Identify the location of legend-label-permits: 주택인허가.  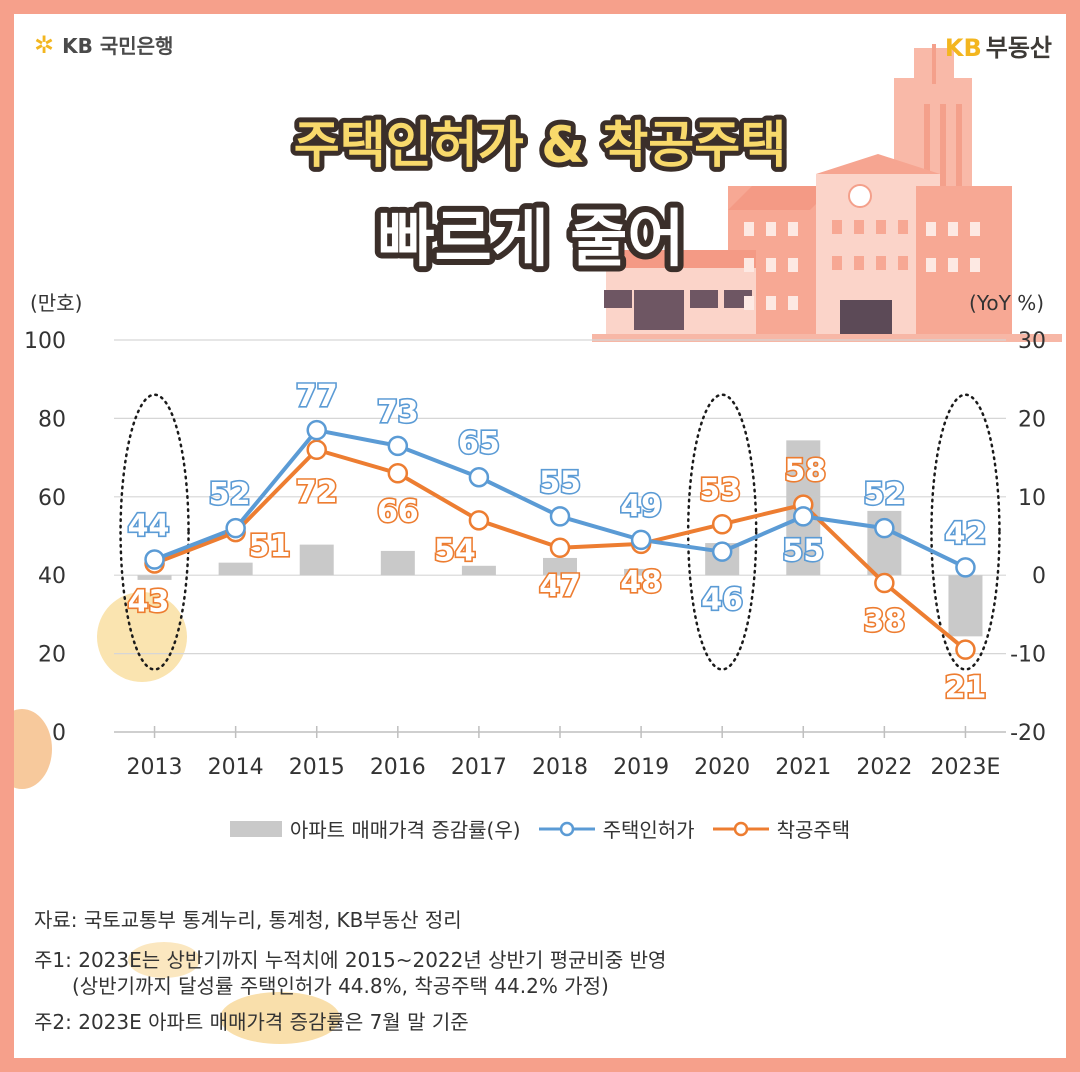
(648, 830).